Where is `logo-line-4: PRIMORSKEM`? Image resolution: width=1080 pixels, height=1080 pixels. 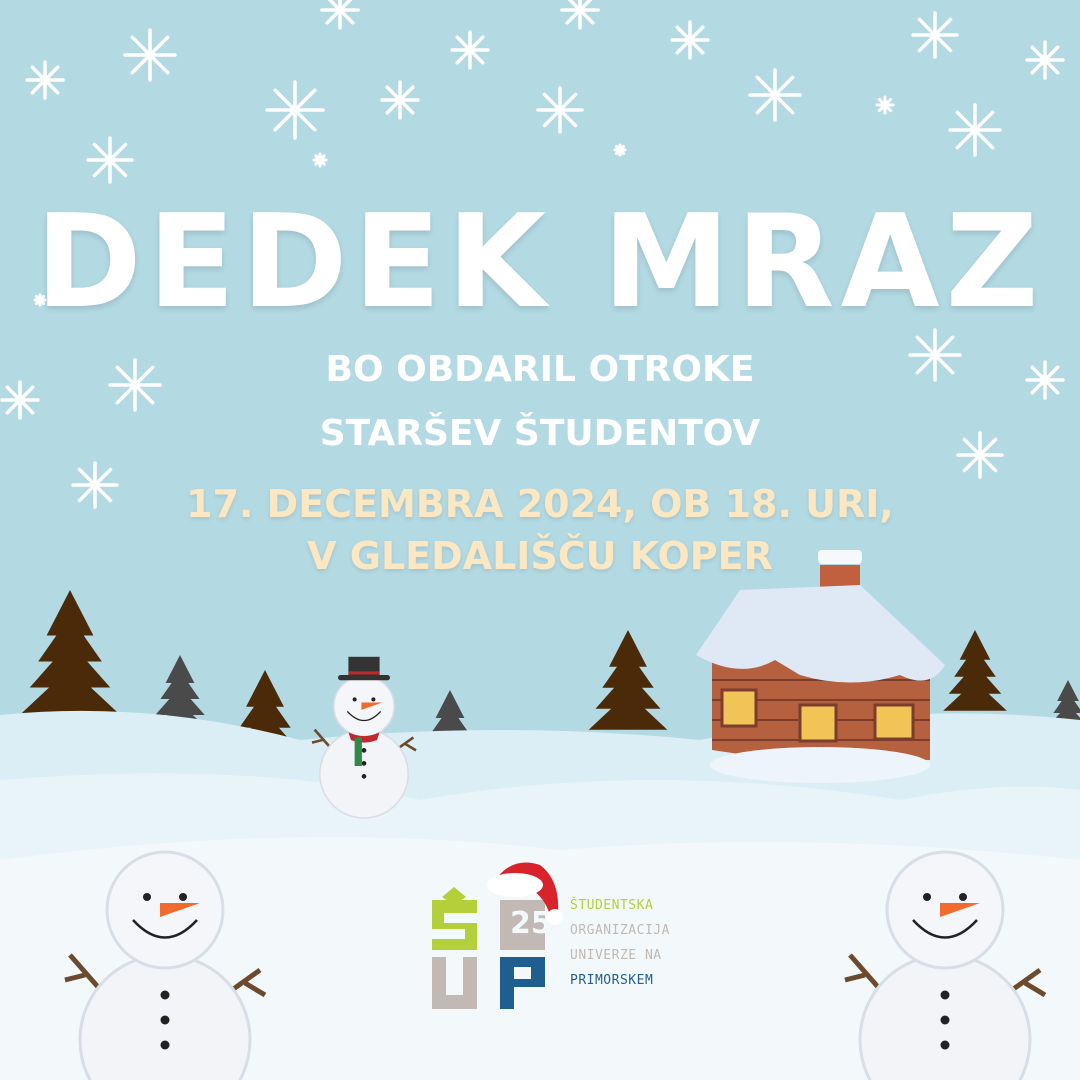
logo-line-4: PRIMORSKEM is located at coordinates (612, 980).